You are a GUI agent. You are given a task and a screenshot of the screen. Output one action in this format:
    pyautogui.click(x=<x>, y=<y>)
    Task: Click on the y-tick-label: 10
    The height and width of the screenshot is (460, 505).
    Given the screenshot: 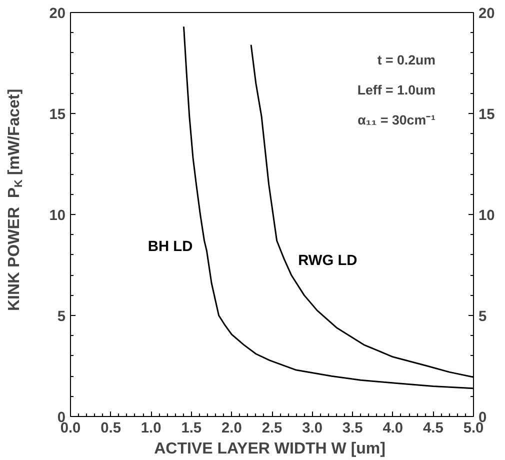 What is the action you would take?
    pyautogui.click(x=57, y=216)
    